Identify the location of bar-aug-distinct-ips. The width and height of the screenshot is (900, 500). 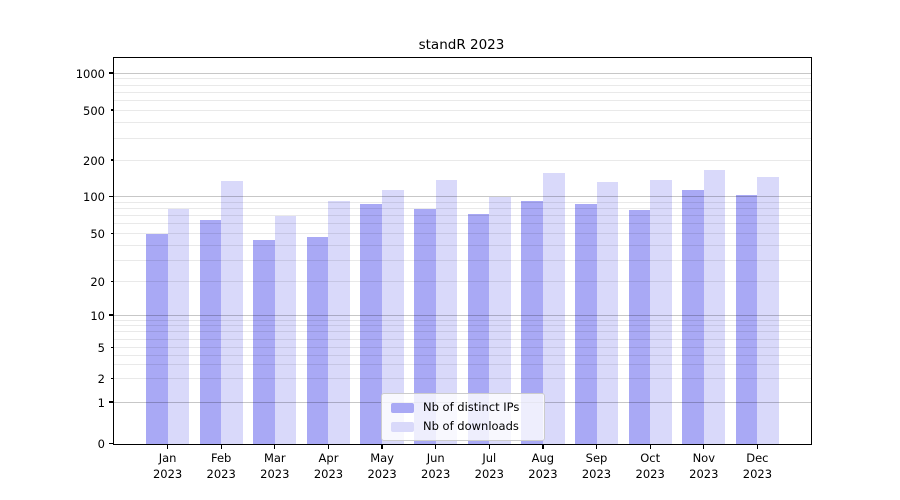
(532, 322).